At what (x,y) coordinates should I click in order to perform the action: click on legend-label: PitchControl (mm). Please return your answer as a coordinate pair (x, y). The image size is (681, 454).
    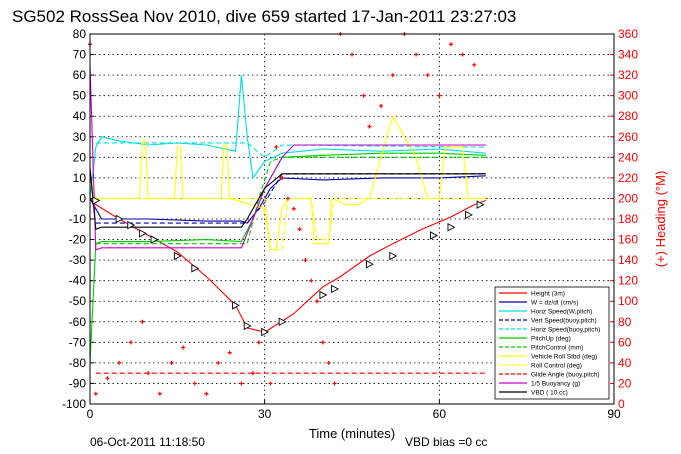
    Looking at the image, I should click on (557, 347).